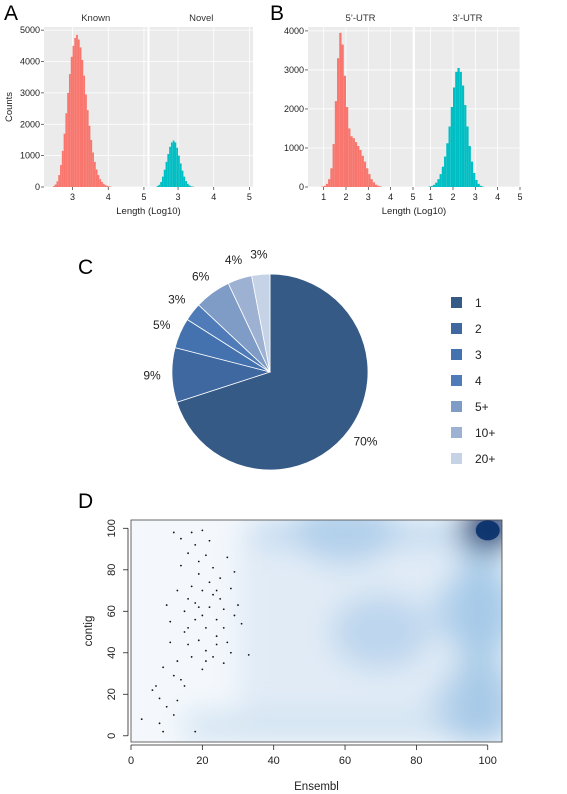 The width and height of the screenshot is (567, 794). Describe the element at coordinates (37, 187) in the screenshot. I see `y-tick-label: 0` at that location.